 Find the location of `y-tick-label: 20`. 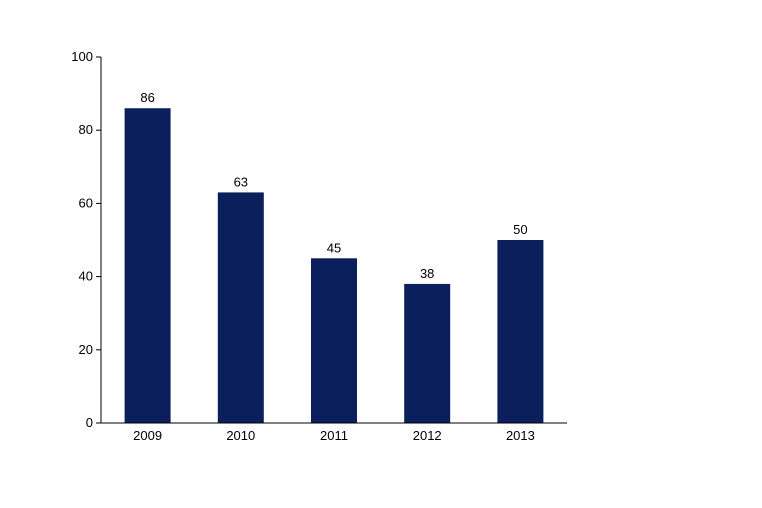

y-tick-label: 20 is located at coordinates (86, 349).